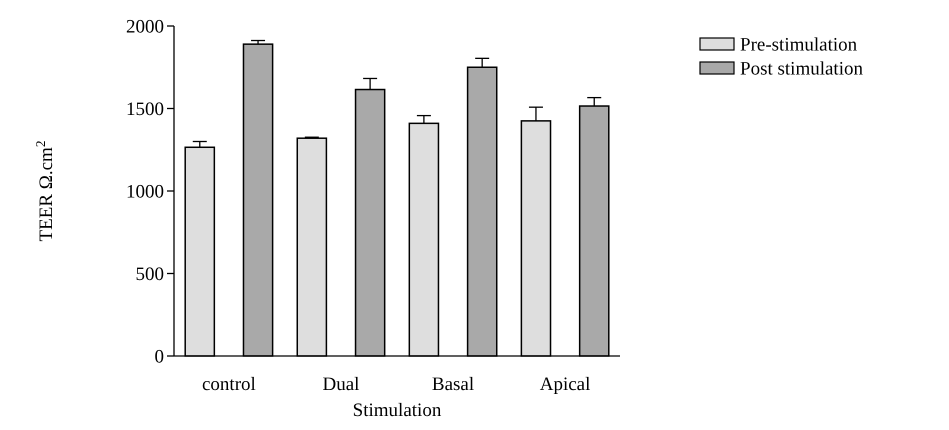  I want to click on x-tick-label: Basal, so click(453, 384).